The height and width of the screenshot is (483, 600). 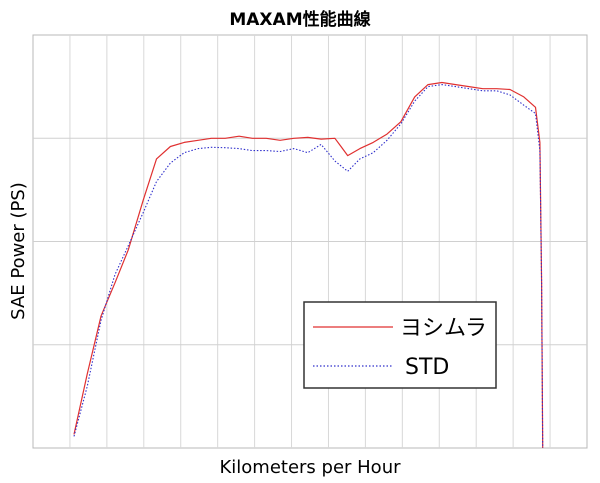 I want to click on x-axis-label: Kilometers per Hour, so click(x=310, y=467).